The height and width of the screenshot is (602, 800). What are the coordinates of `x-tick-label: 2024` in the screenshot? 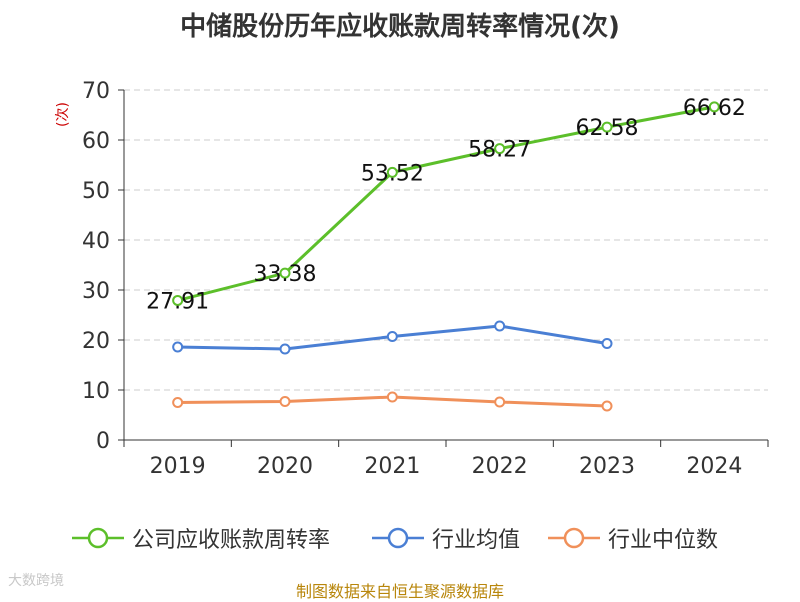 It's located at (714, 466).